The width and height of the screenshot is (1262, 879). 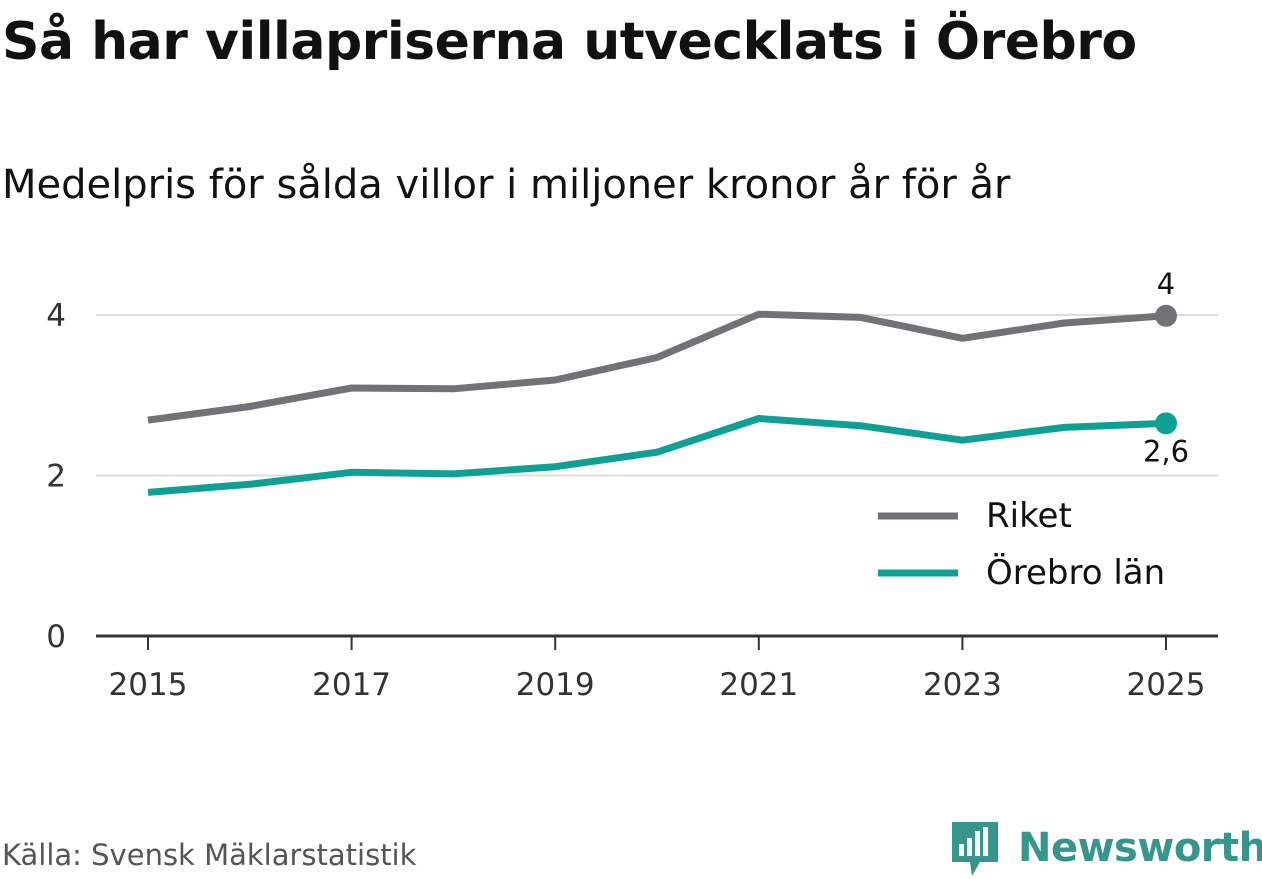 I want to click on end-label-riket: 4, so click(x=1166, y=284).